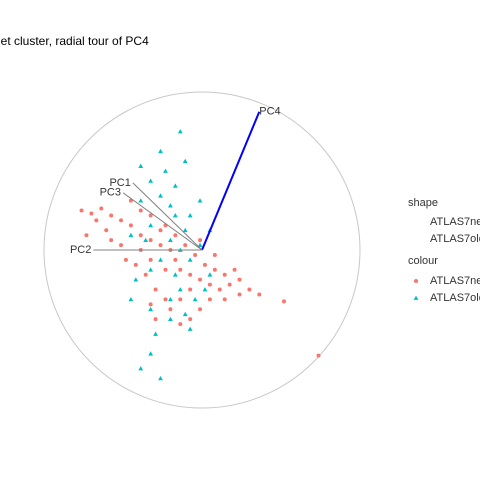  Describe the element at coordinates (80, 250) in the screenshot. I see `axis-label: PC2` at that location.